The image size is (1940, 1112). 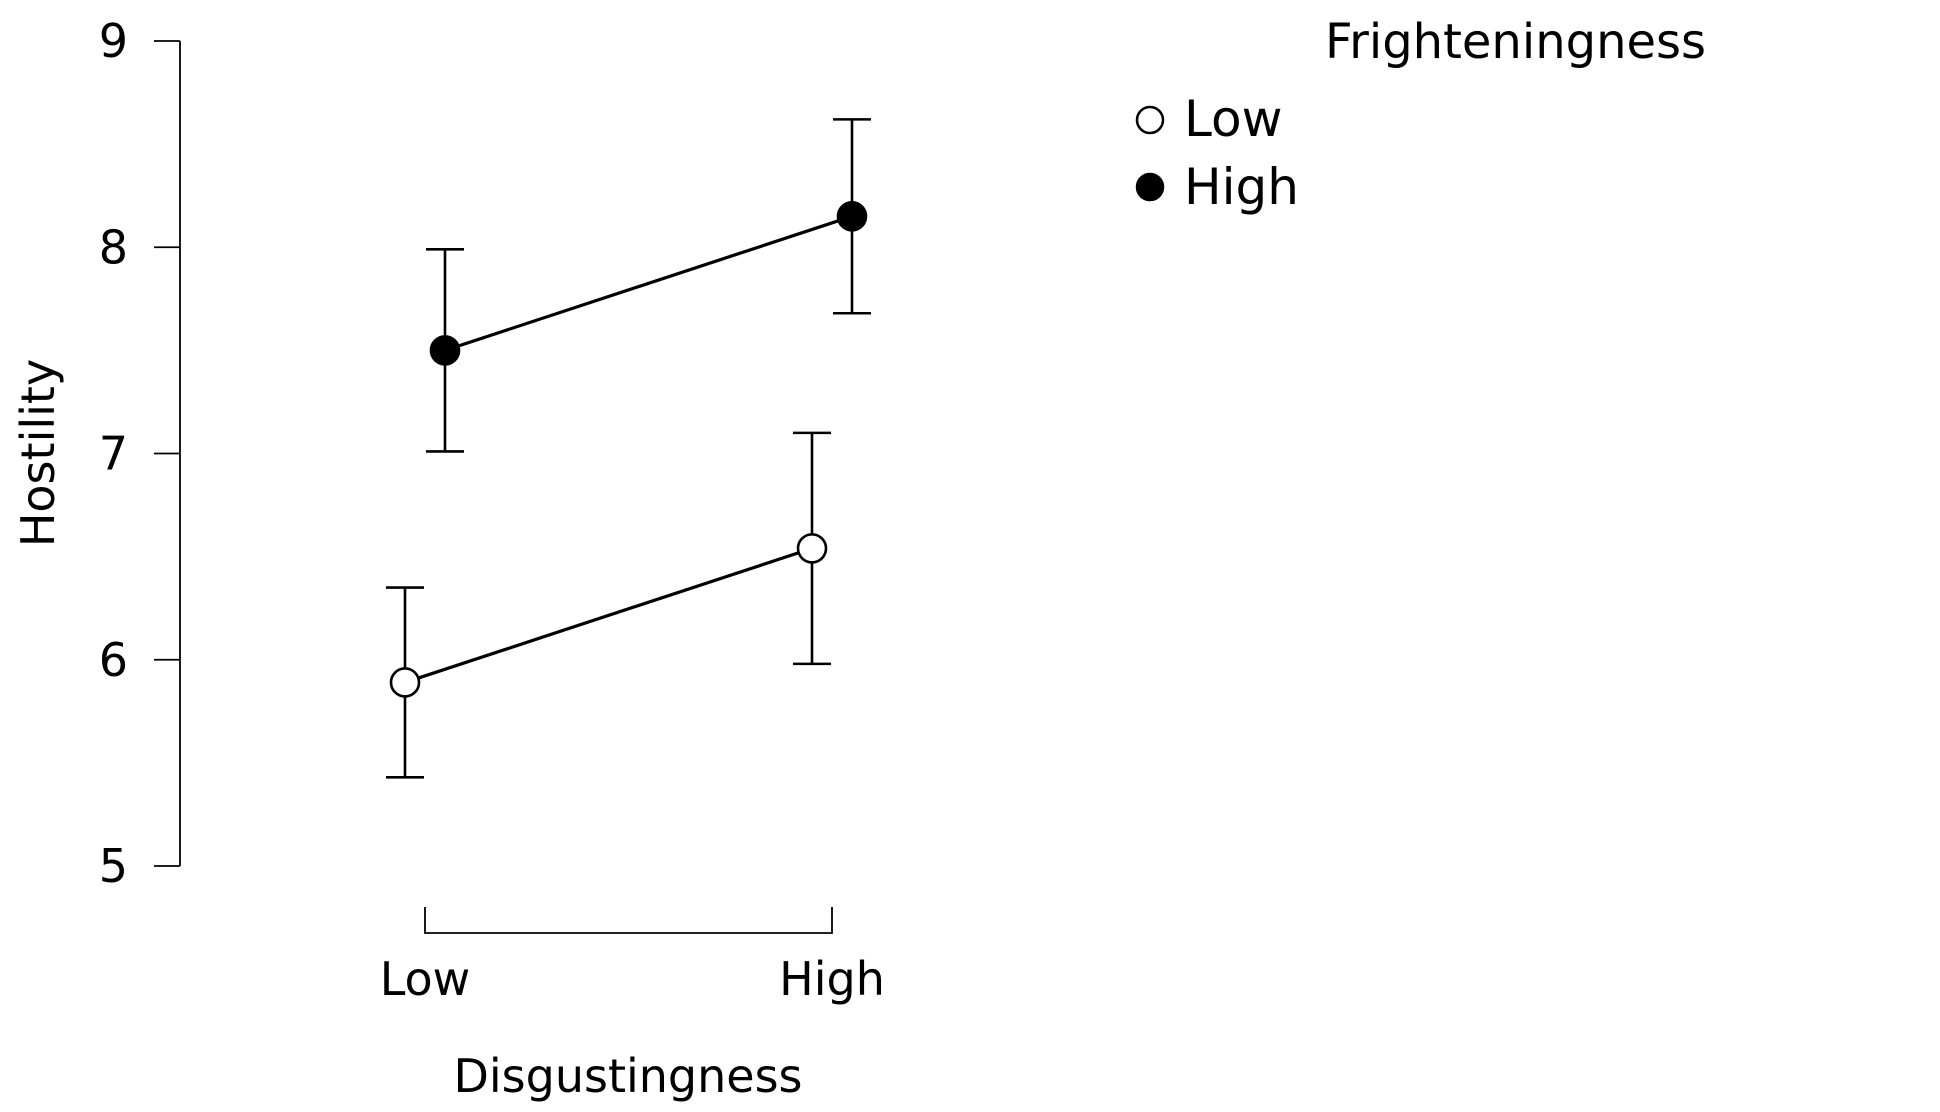 I want to click on y-tick-label: 8, so click(x=113, y=247).